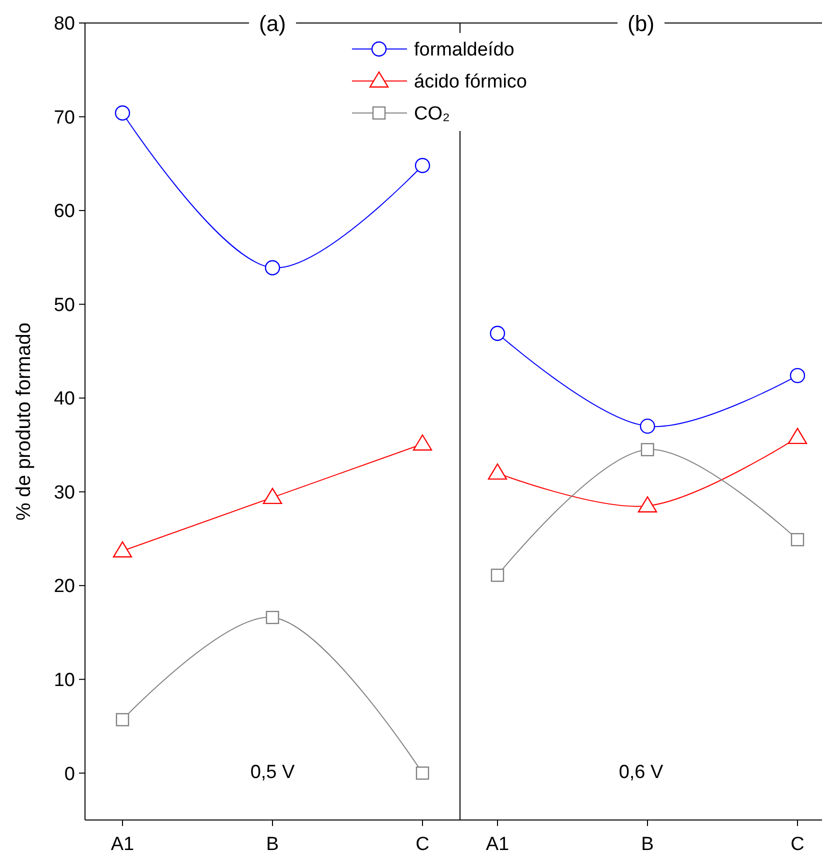 The height and width of the screenshot is (857, 825). I want to click on y-tick-label: 40, so click(64, 399).